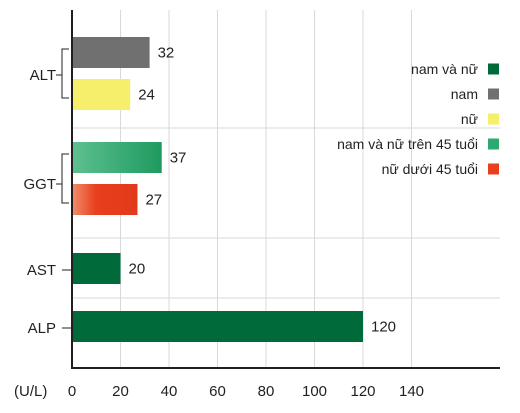 The image size is (520, 413). What do you see at coordinates (407, 144) in the screenshot?
I see `legend-label-4: nam và nữ trên 45 tuổi` at bounding box center [407, 144].